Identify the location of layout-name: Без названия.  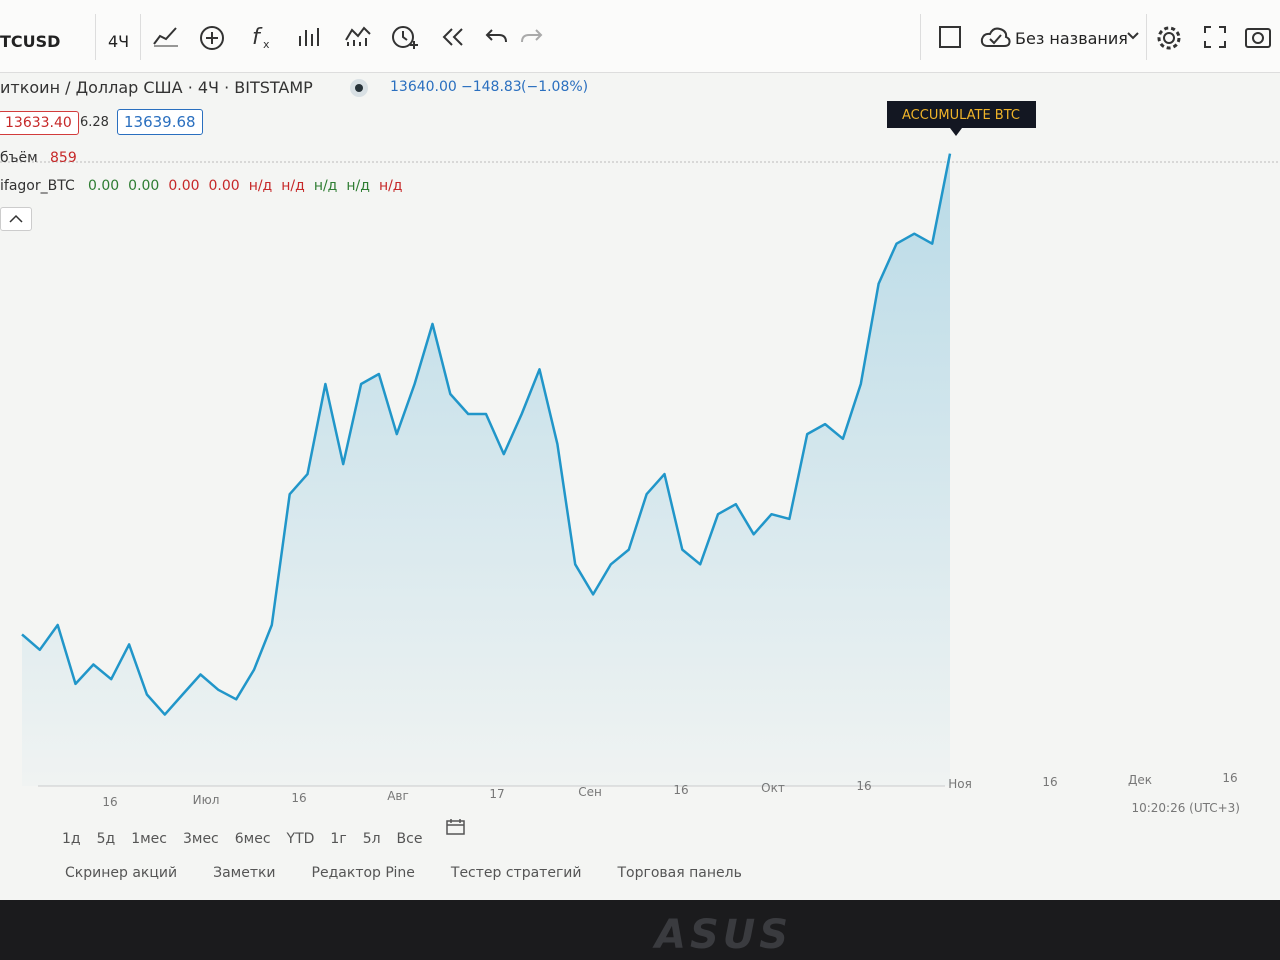
(1071, 38).